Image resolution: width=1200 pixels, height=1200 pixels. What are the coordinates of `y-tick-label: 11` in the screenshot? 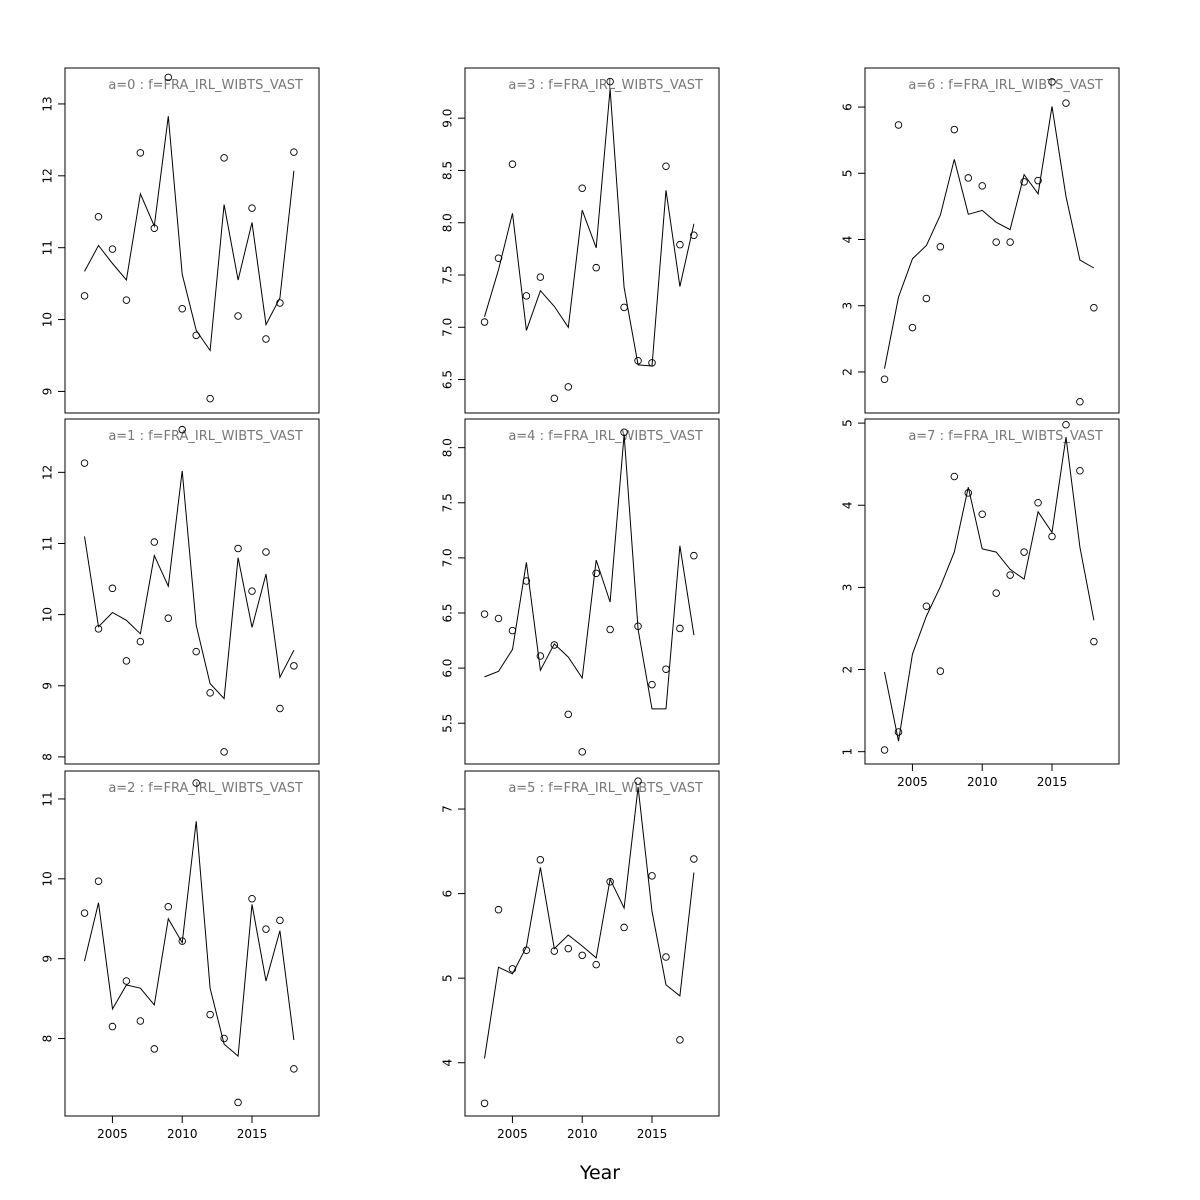 It's located at (48, 798).